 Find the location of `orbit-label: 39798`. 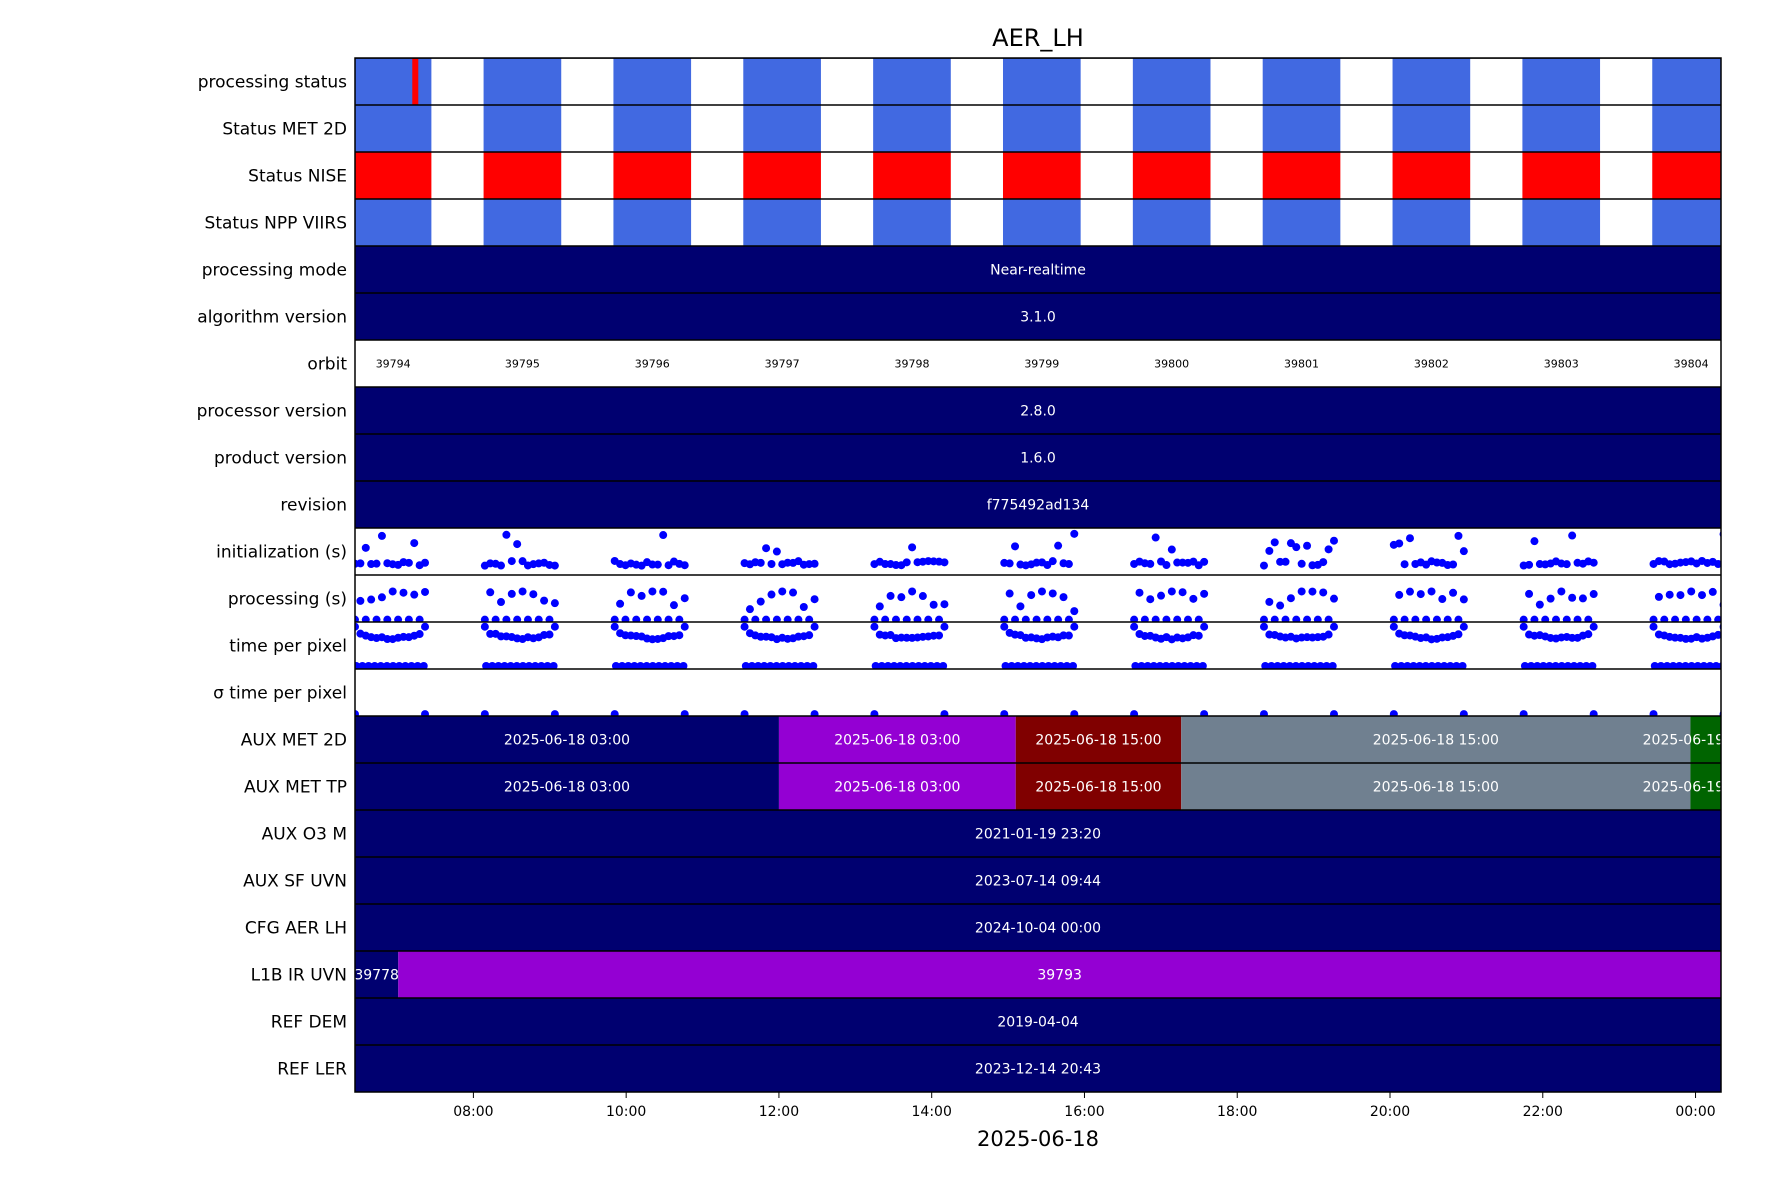

orbit-label: 39798 is located at coordinates (911, 364).